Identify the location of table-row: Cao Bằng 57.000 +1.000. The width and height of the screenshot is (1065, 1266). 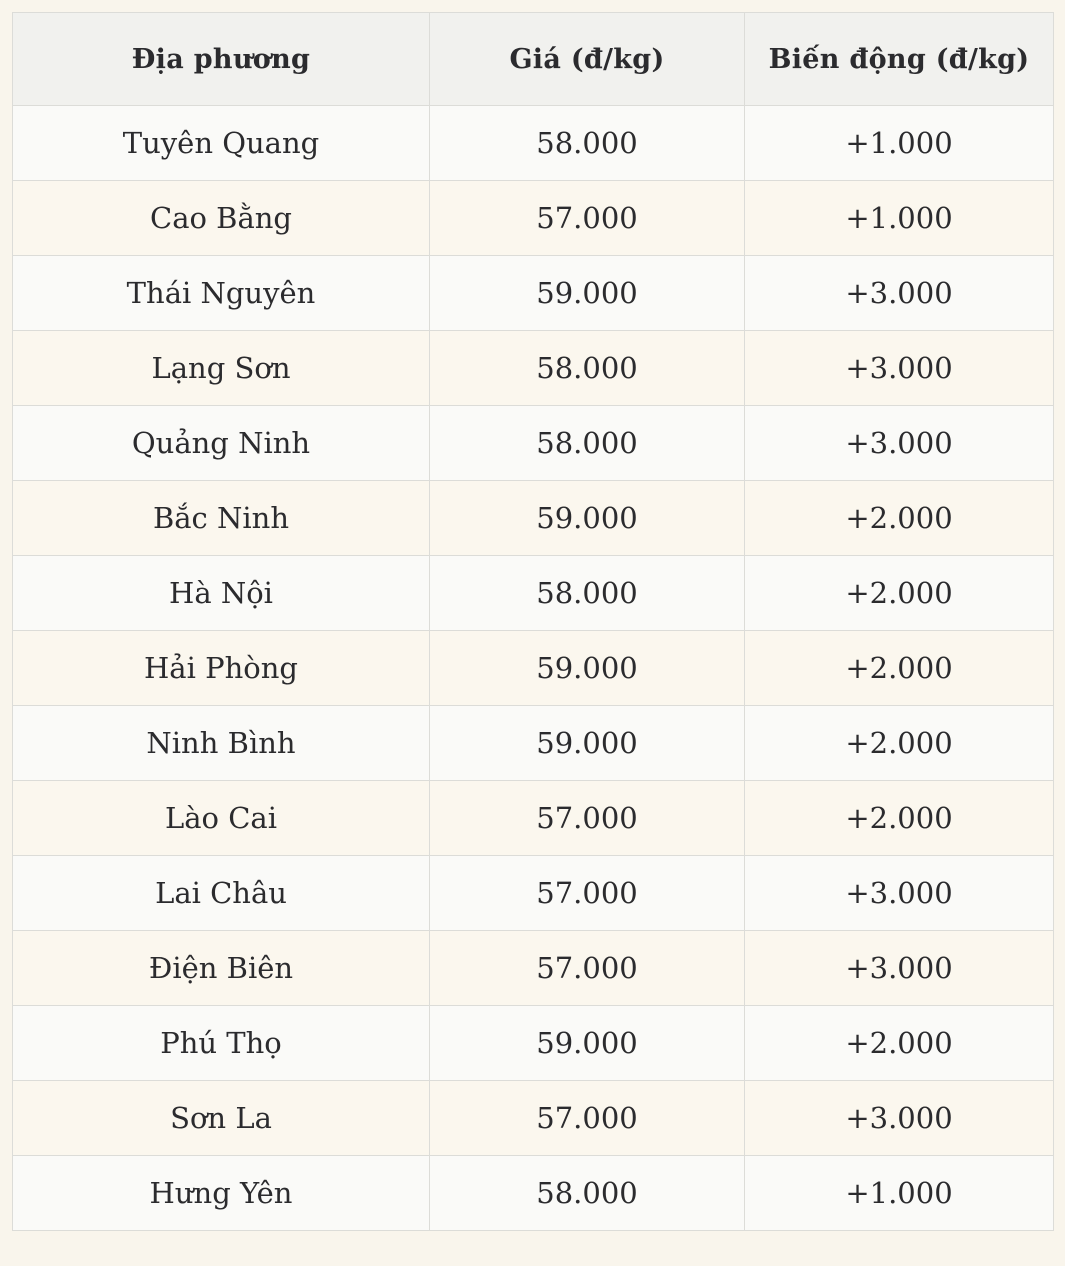
(533, 218).